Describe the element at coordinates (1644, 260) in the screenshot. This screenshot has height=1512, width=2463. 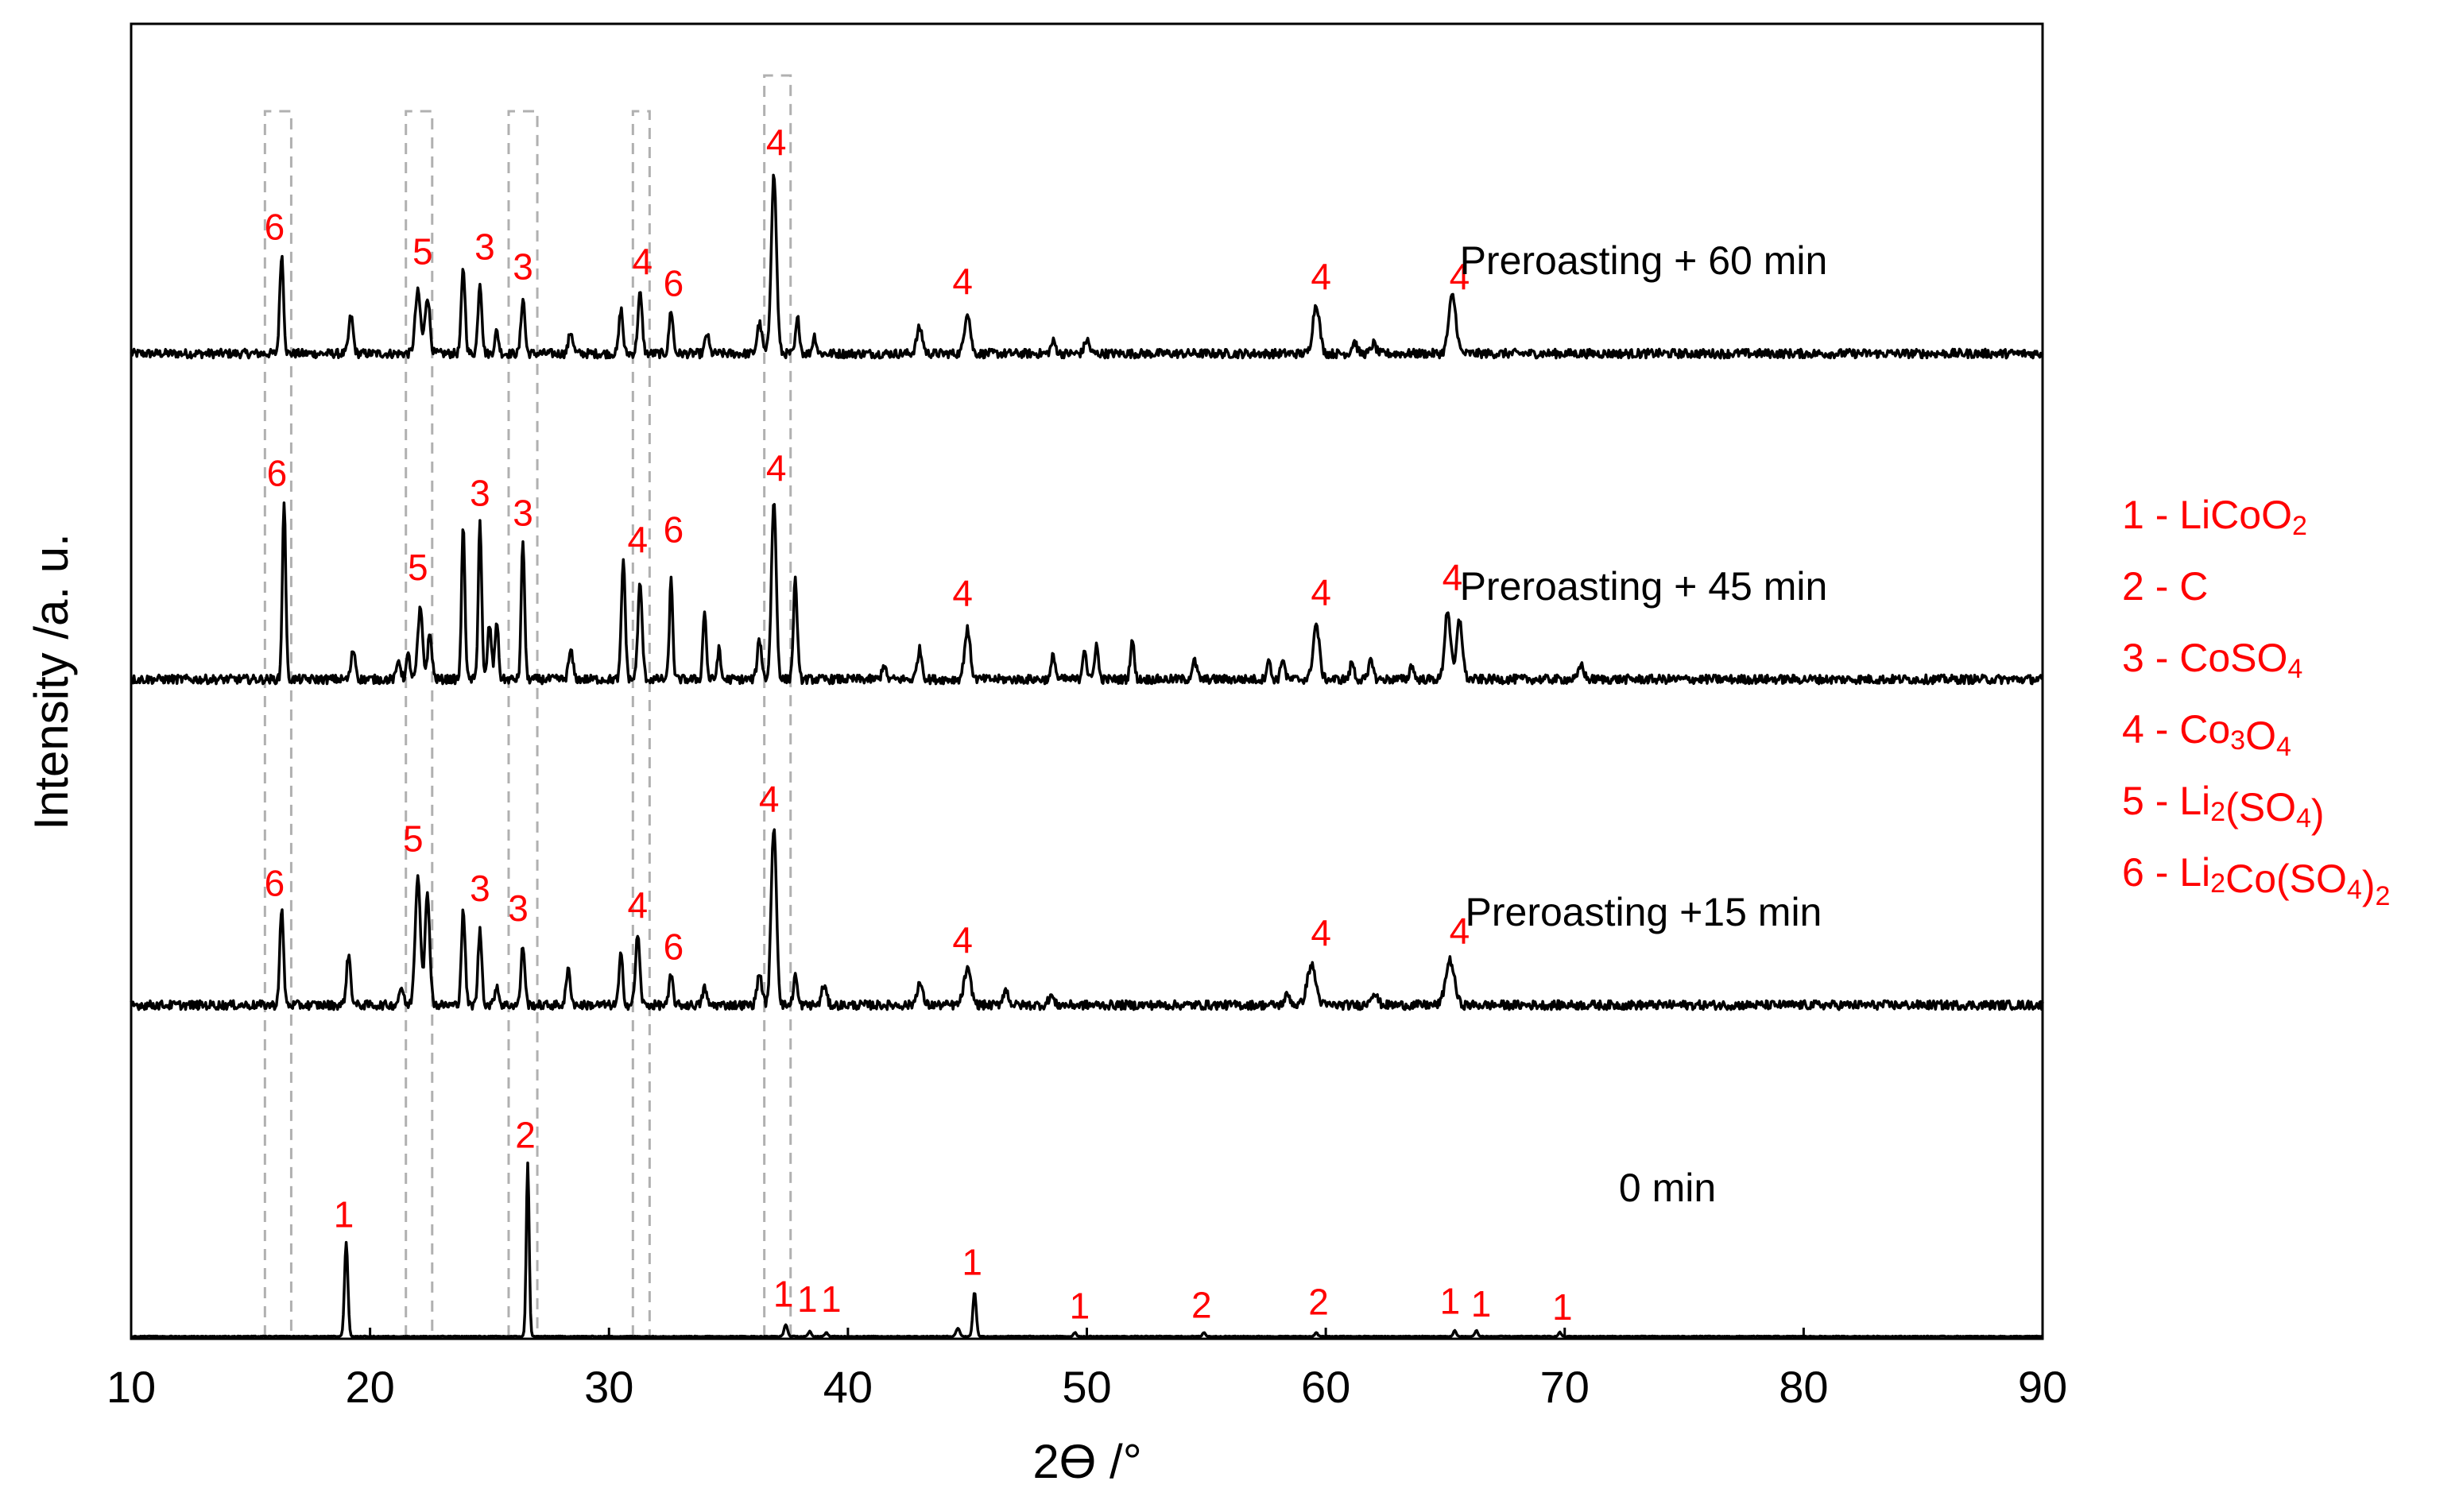
I see `series-label: Preroasting + 60 min` at that location.